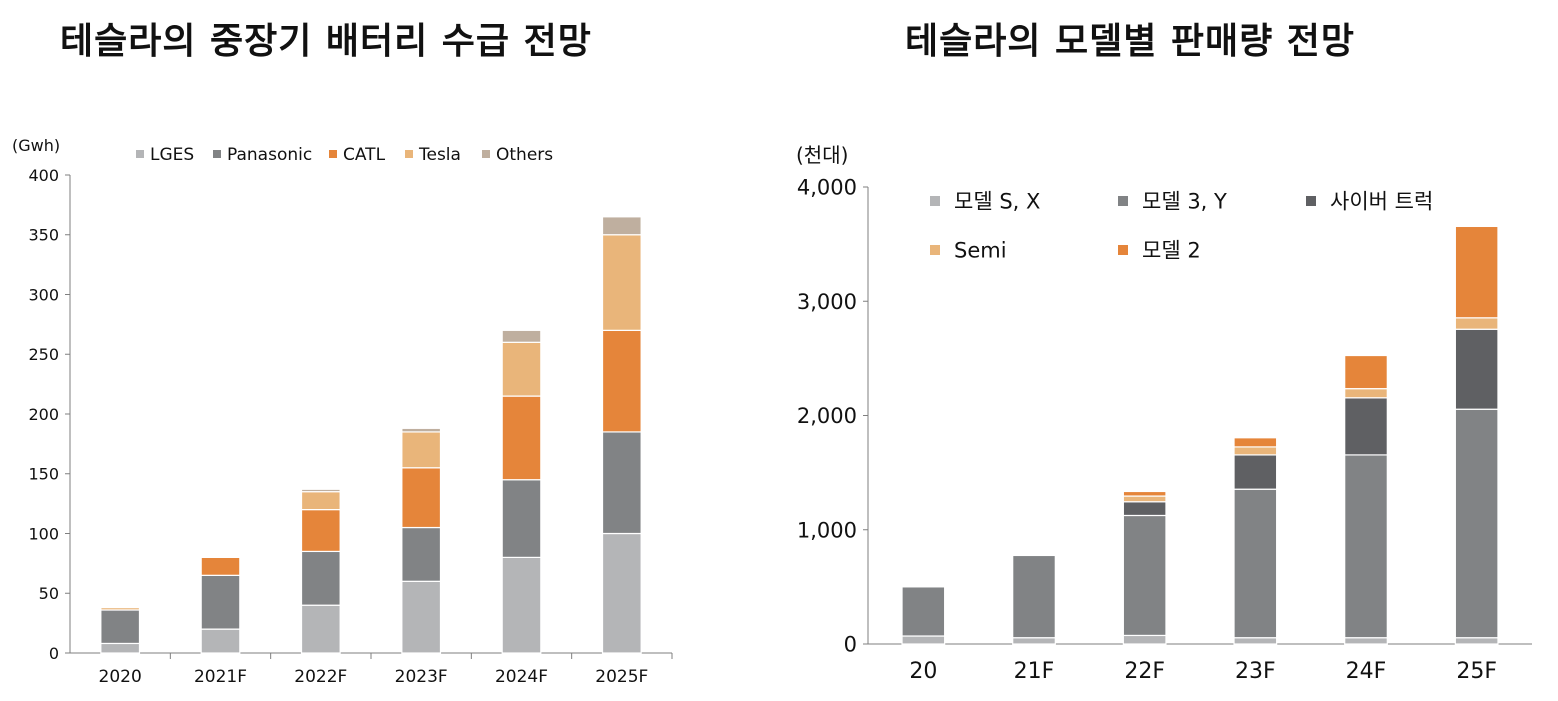  Describe the element at coordinates (36, 145) in the screenshot. I see `y-unit-label: (Gwh)` at that location.